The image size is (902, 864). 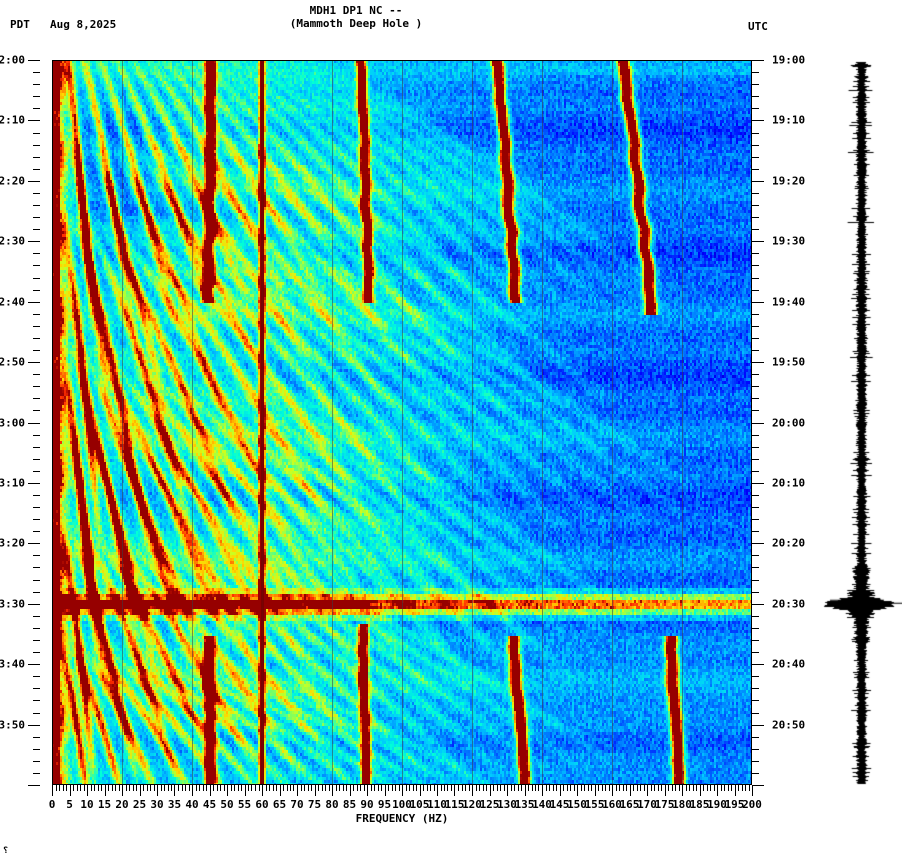 What do you see at coordinates (861, 423) in the screenshot?
I see `seismogram-trace` at bounding box center [861, 423].